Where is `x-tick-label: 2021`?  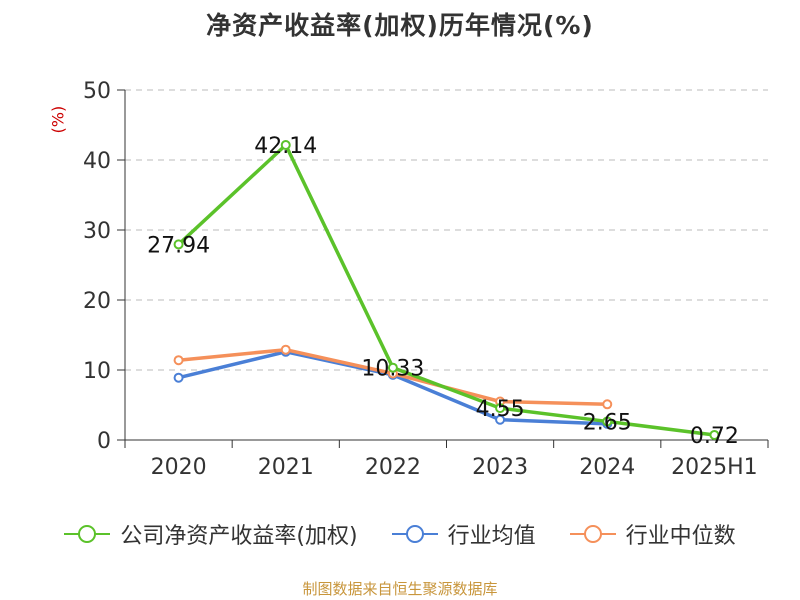
x-tick-label: 2021 is located at coordinates (286, 467).